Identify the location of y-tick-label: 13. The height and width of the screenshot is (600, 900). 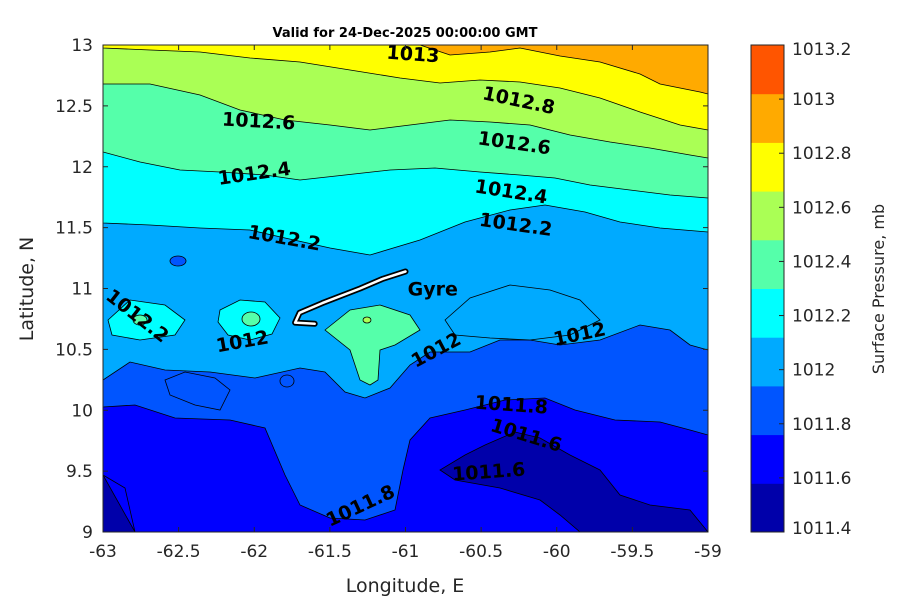
(82, 46).